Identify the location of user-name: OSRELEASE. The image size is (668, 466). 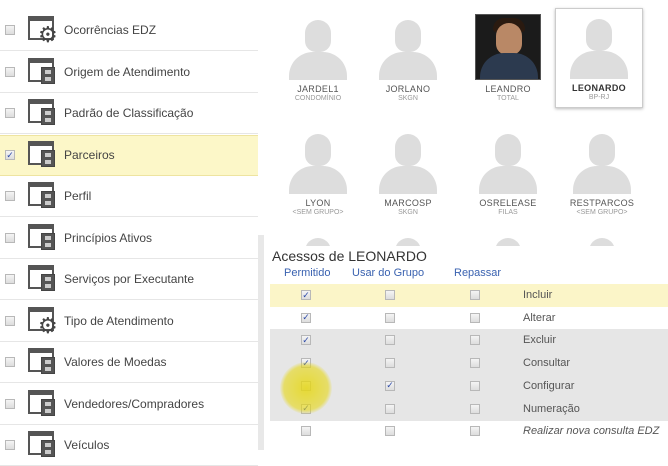
(508, 203).